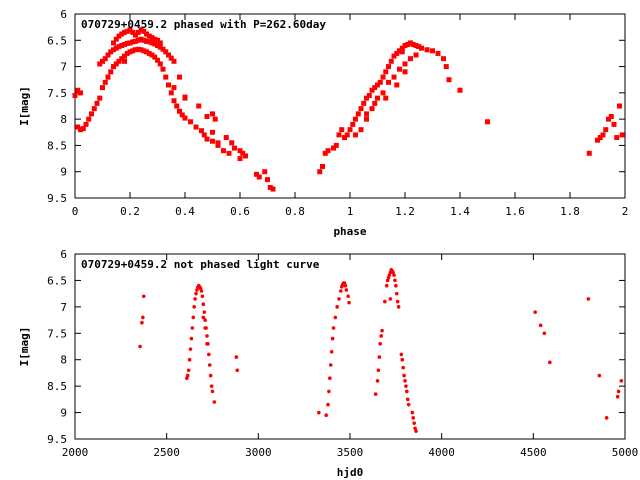 This screenshot has height=480, width=640. Describe the element at coordinates (75, 452) in the screenshot. I see `x-tick-label: 2000` at that location.